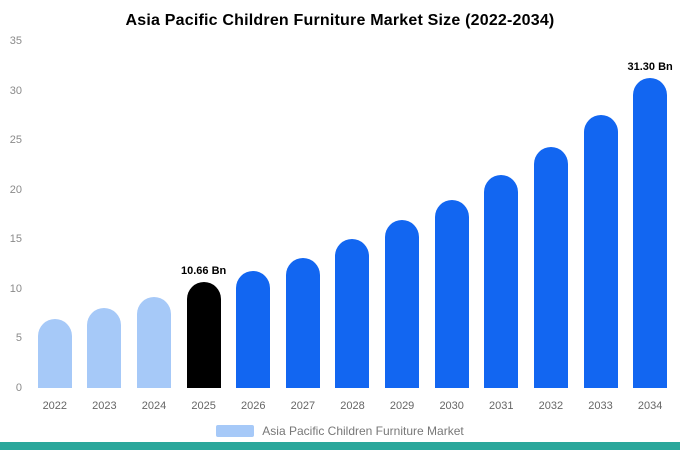  I want to click on legend-swatch, so click(235, 431).